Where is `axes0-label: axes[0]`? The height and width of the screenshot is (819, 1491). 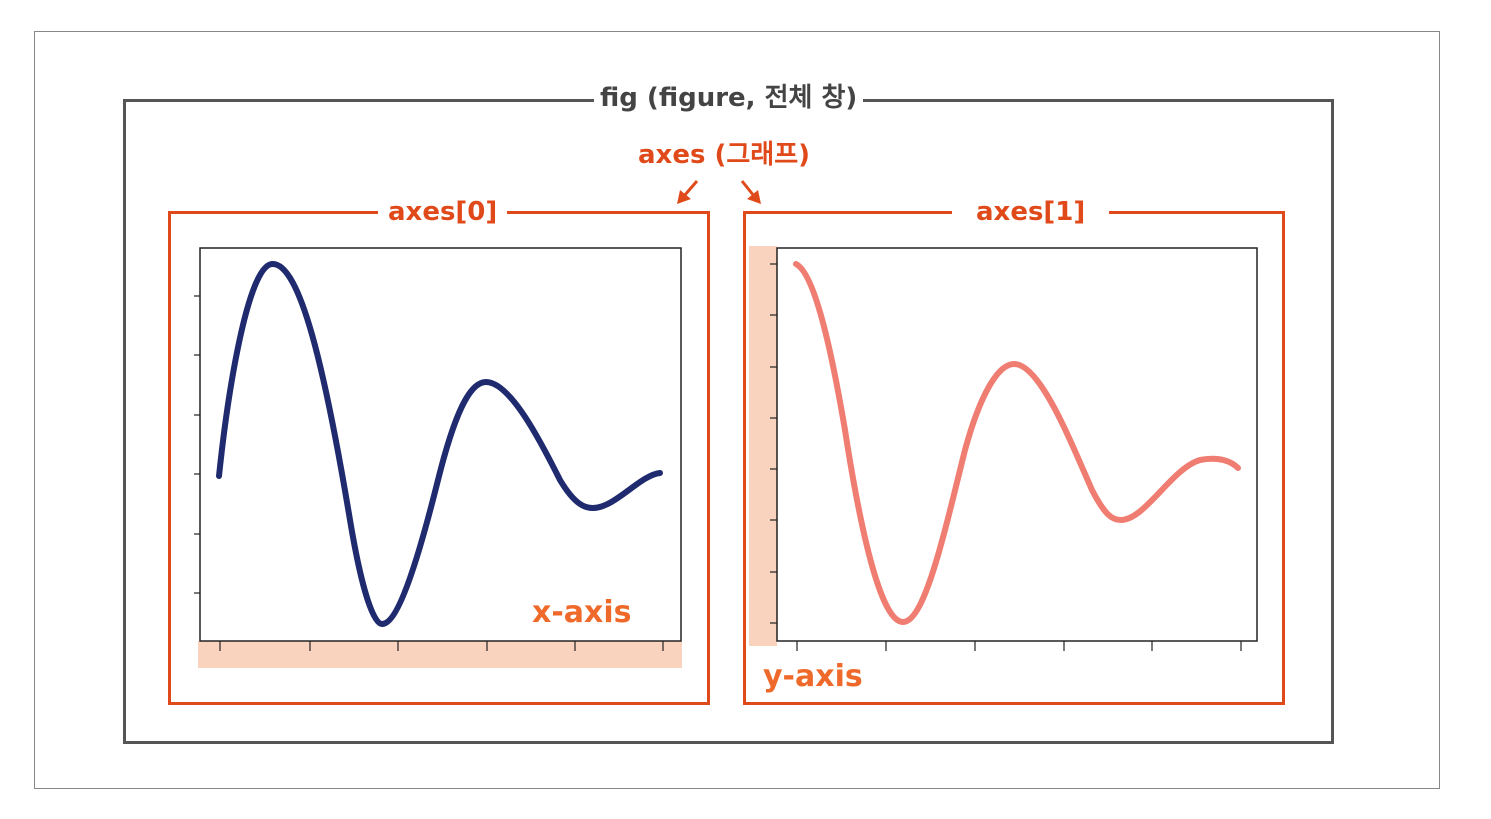
axes0-label: axes[0] is located at coordinates (443, 212).